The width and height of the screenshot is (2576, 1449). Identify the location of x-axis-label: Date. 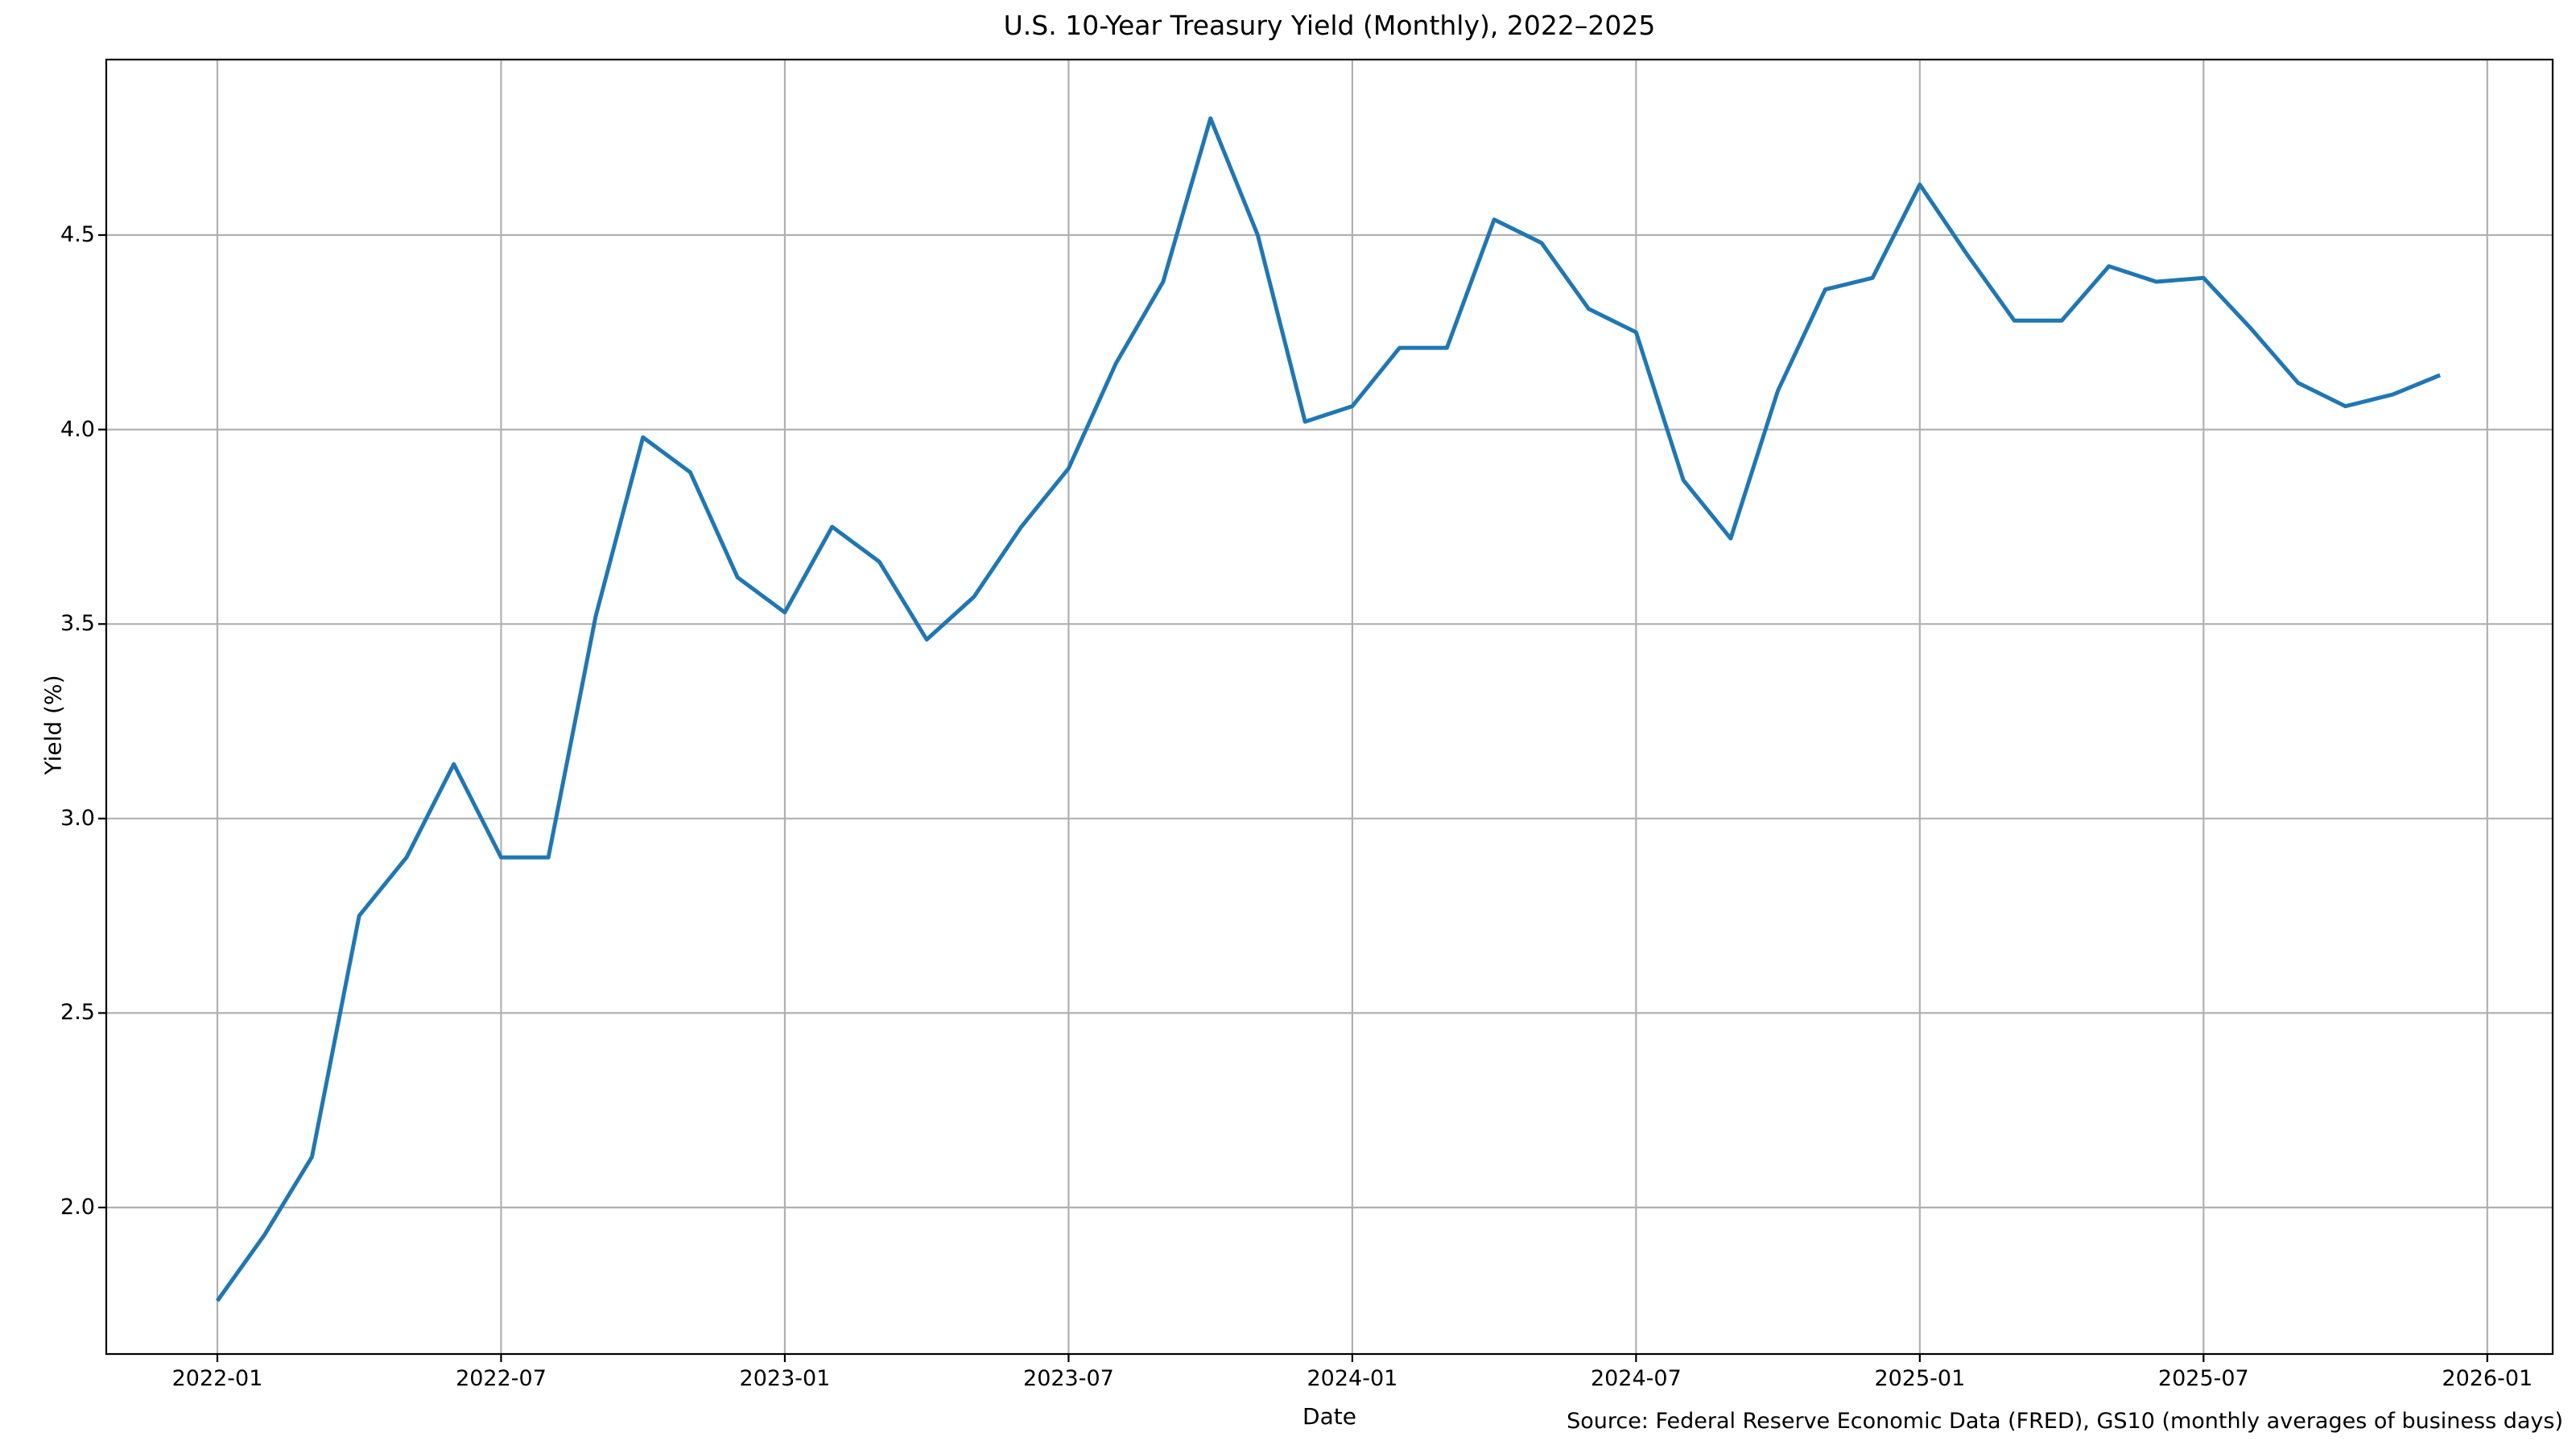
(1329, 1416).